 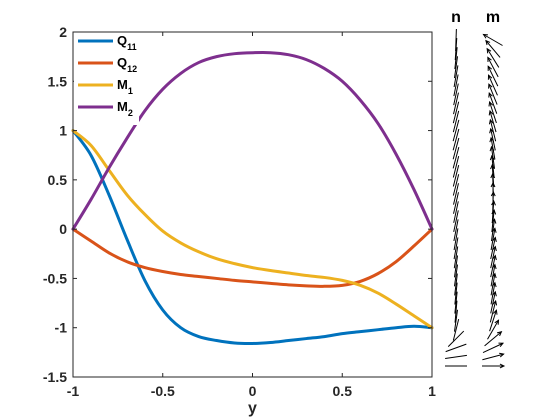 I want to click on x-tick-label: 1, so click(x=432, y=391).